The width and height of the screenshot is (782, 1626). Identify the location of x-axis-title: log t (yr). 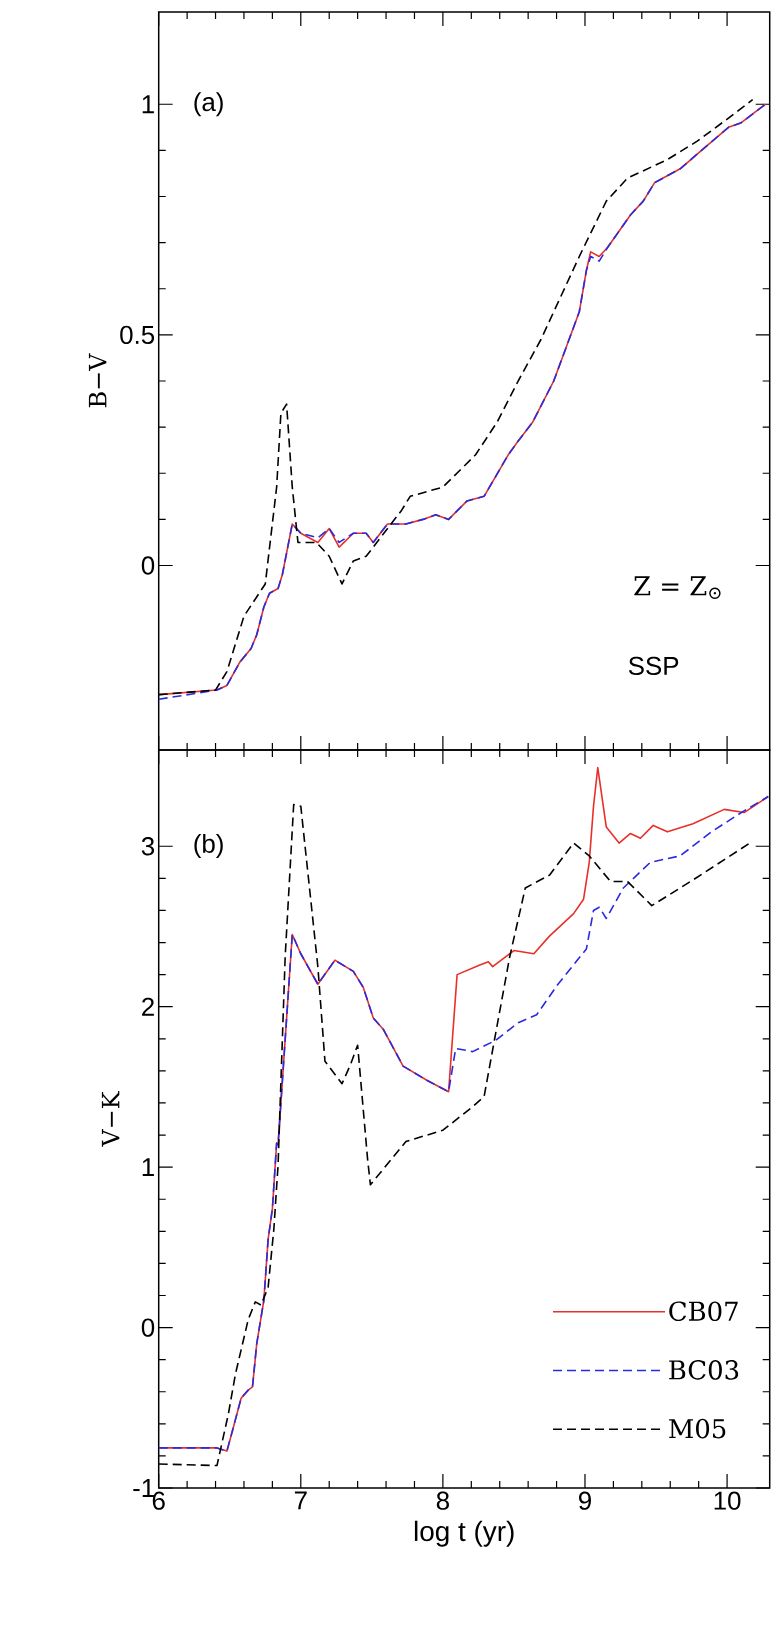
(464, 1533).